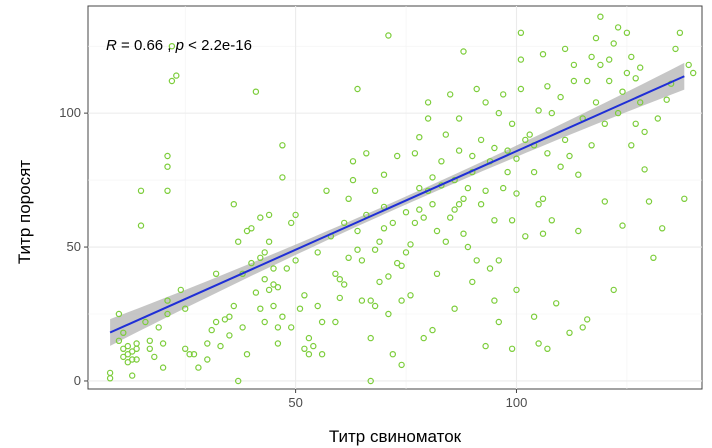 The height and width of the screenshot is (448, 712). Describe the element at coordinates (146, 45) in the screenshot. I see `r-value: = 0.66 ,` at that location.